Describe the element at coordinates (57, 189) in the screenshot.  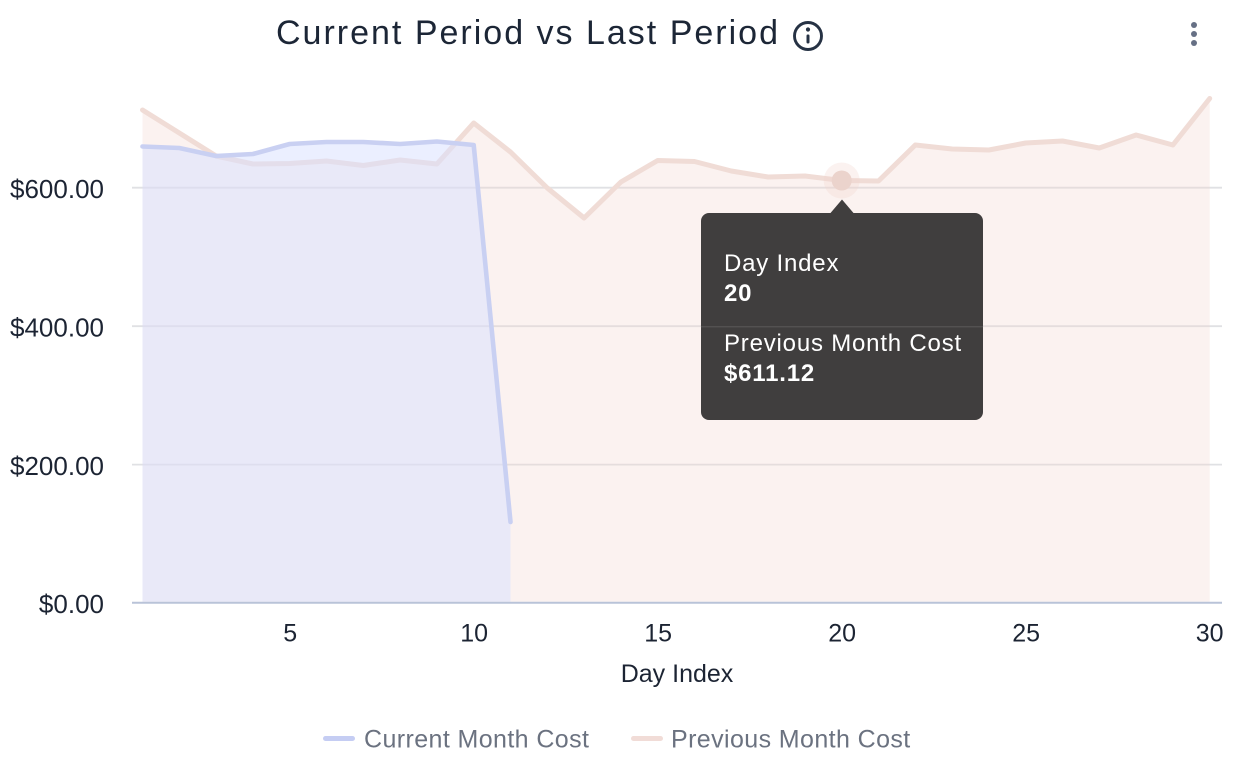
I see `svg-text: $600.00` at that location.